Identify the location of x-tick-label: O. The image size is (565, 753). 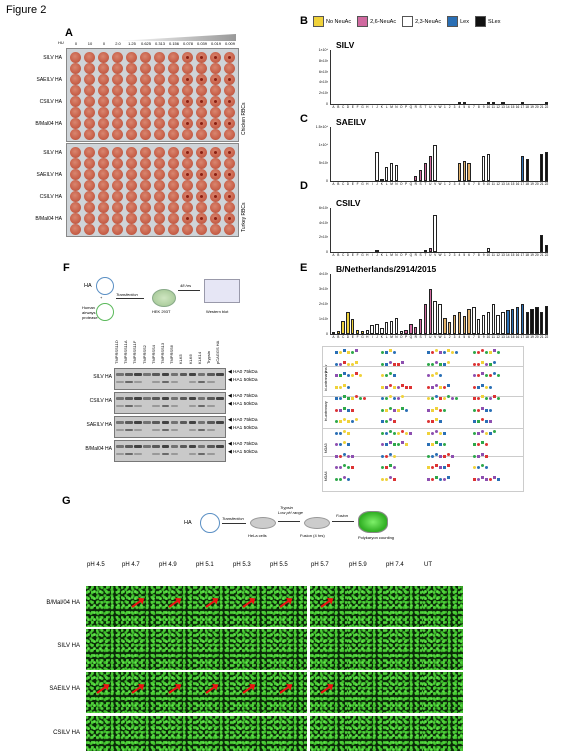
(401, 184).